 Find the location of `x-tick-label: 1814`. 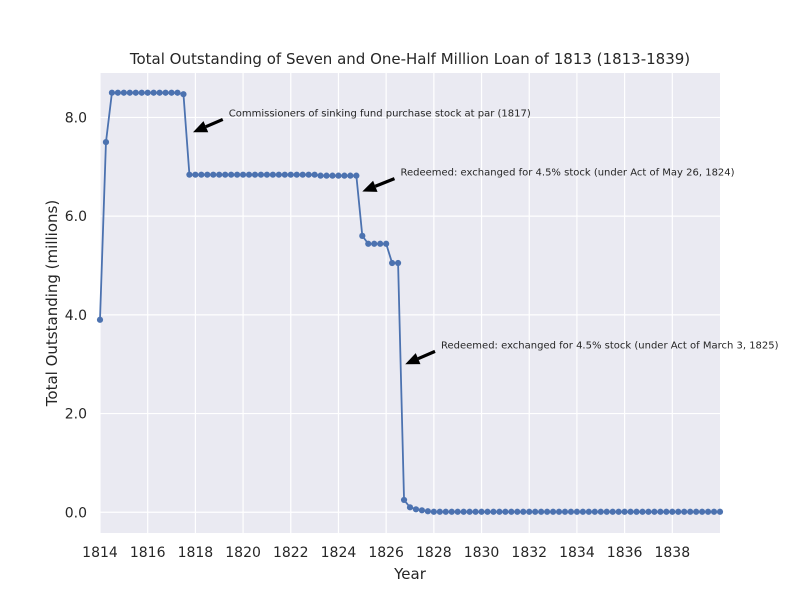

x-tick-label: 1814 is located at coordinates (100, 553).